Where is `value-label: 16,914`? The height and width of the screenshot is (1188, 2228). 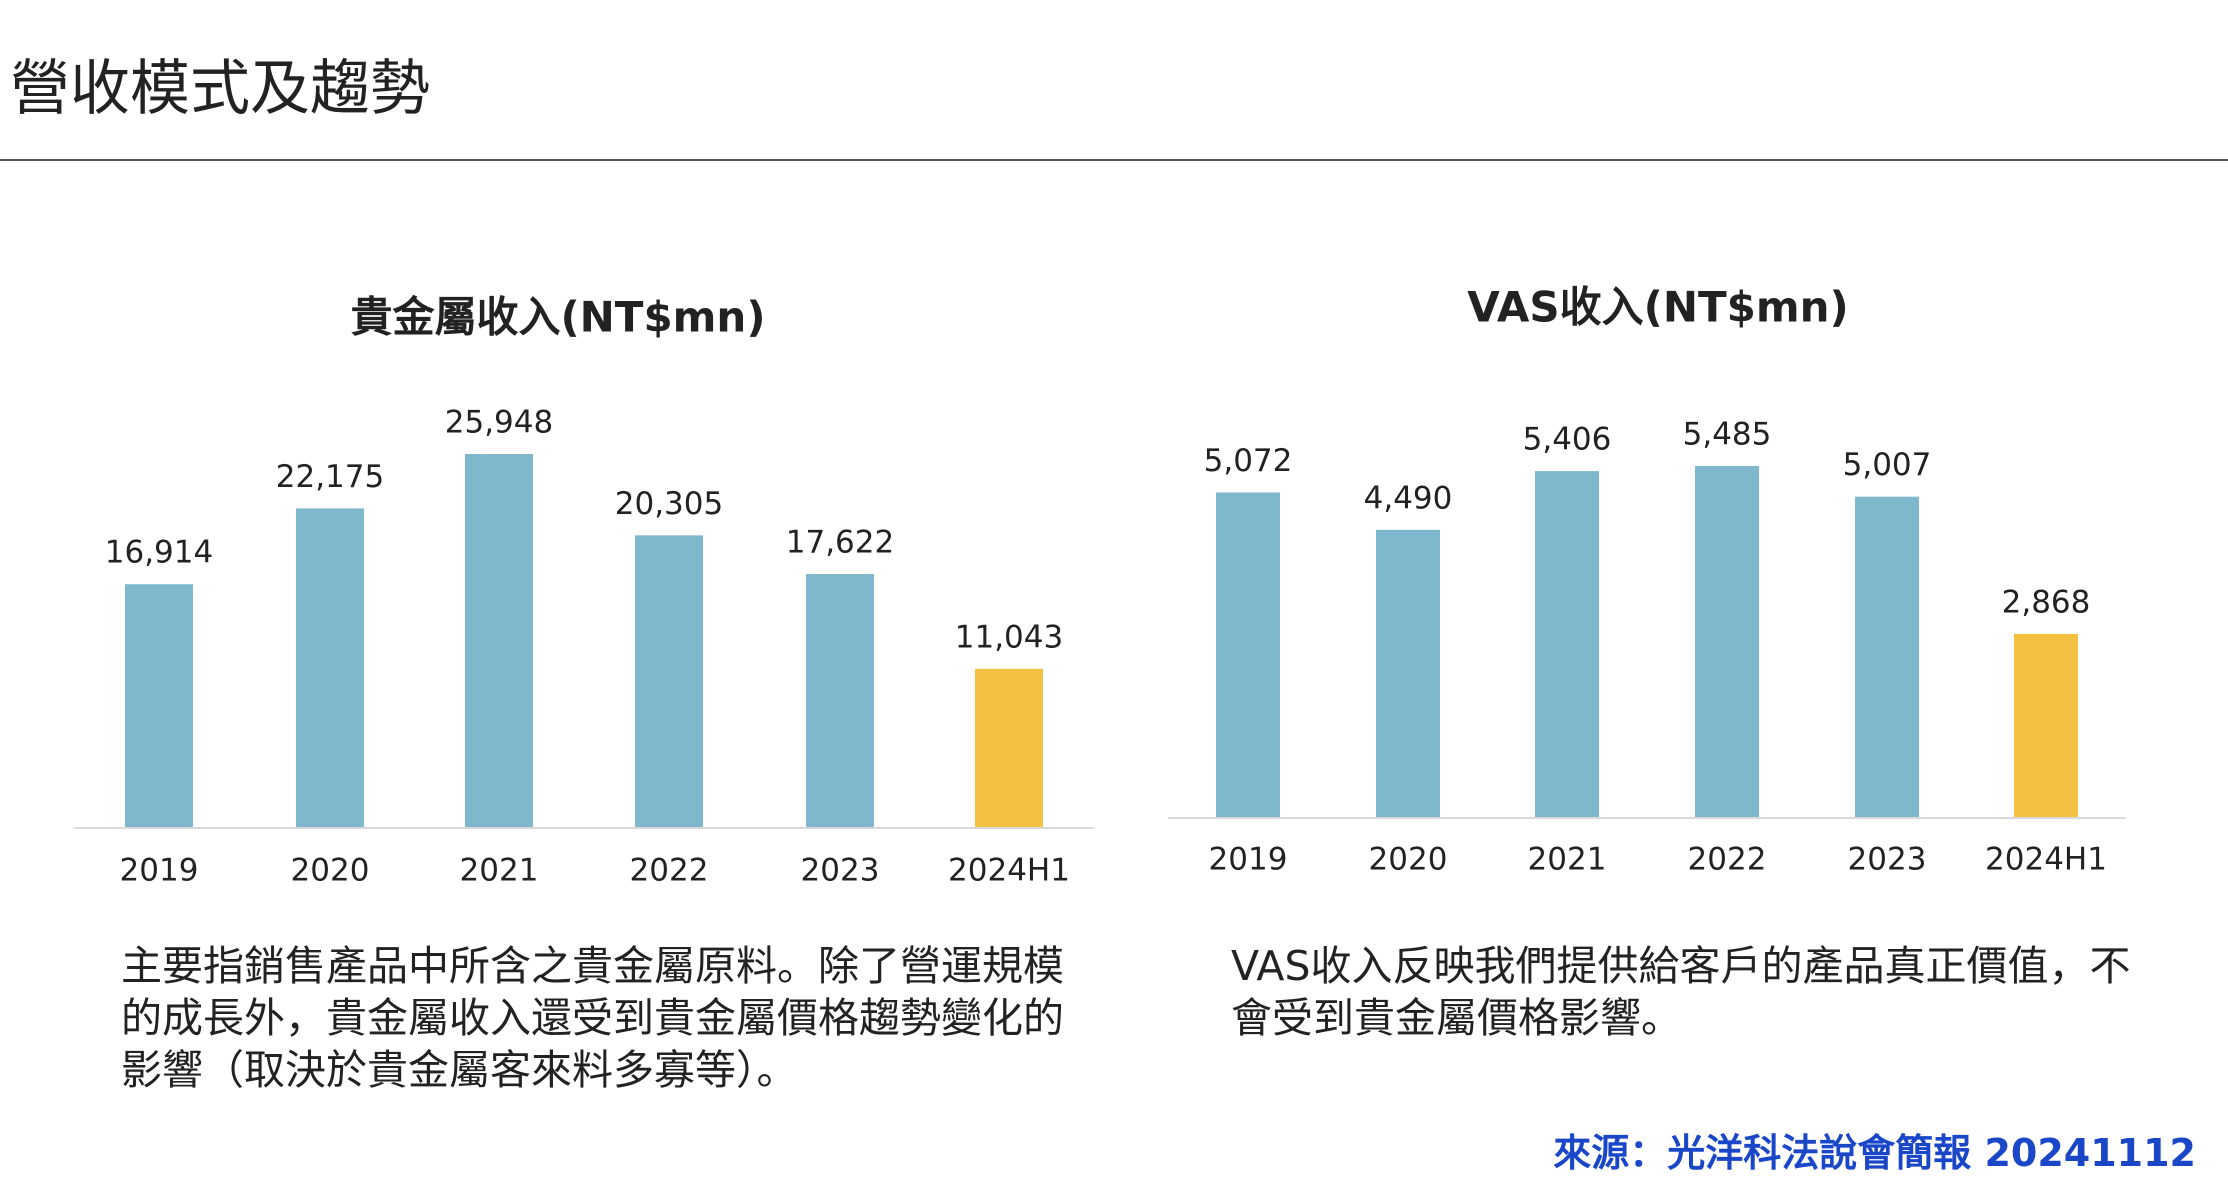
value-label: 16,914 is located at coordinates (159, 553).